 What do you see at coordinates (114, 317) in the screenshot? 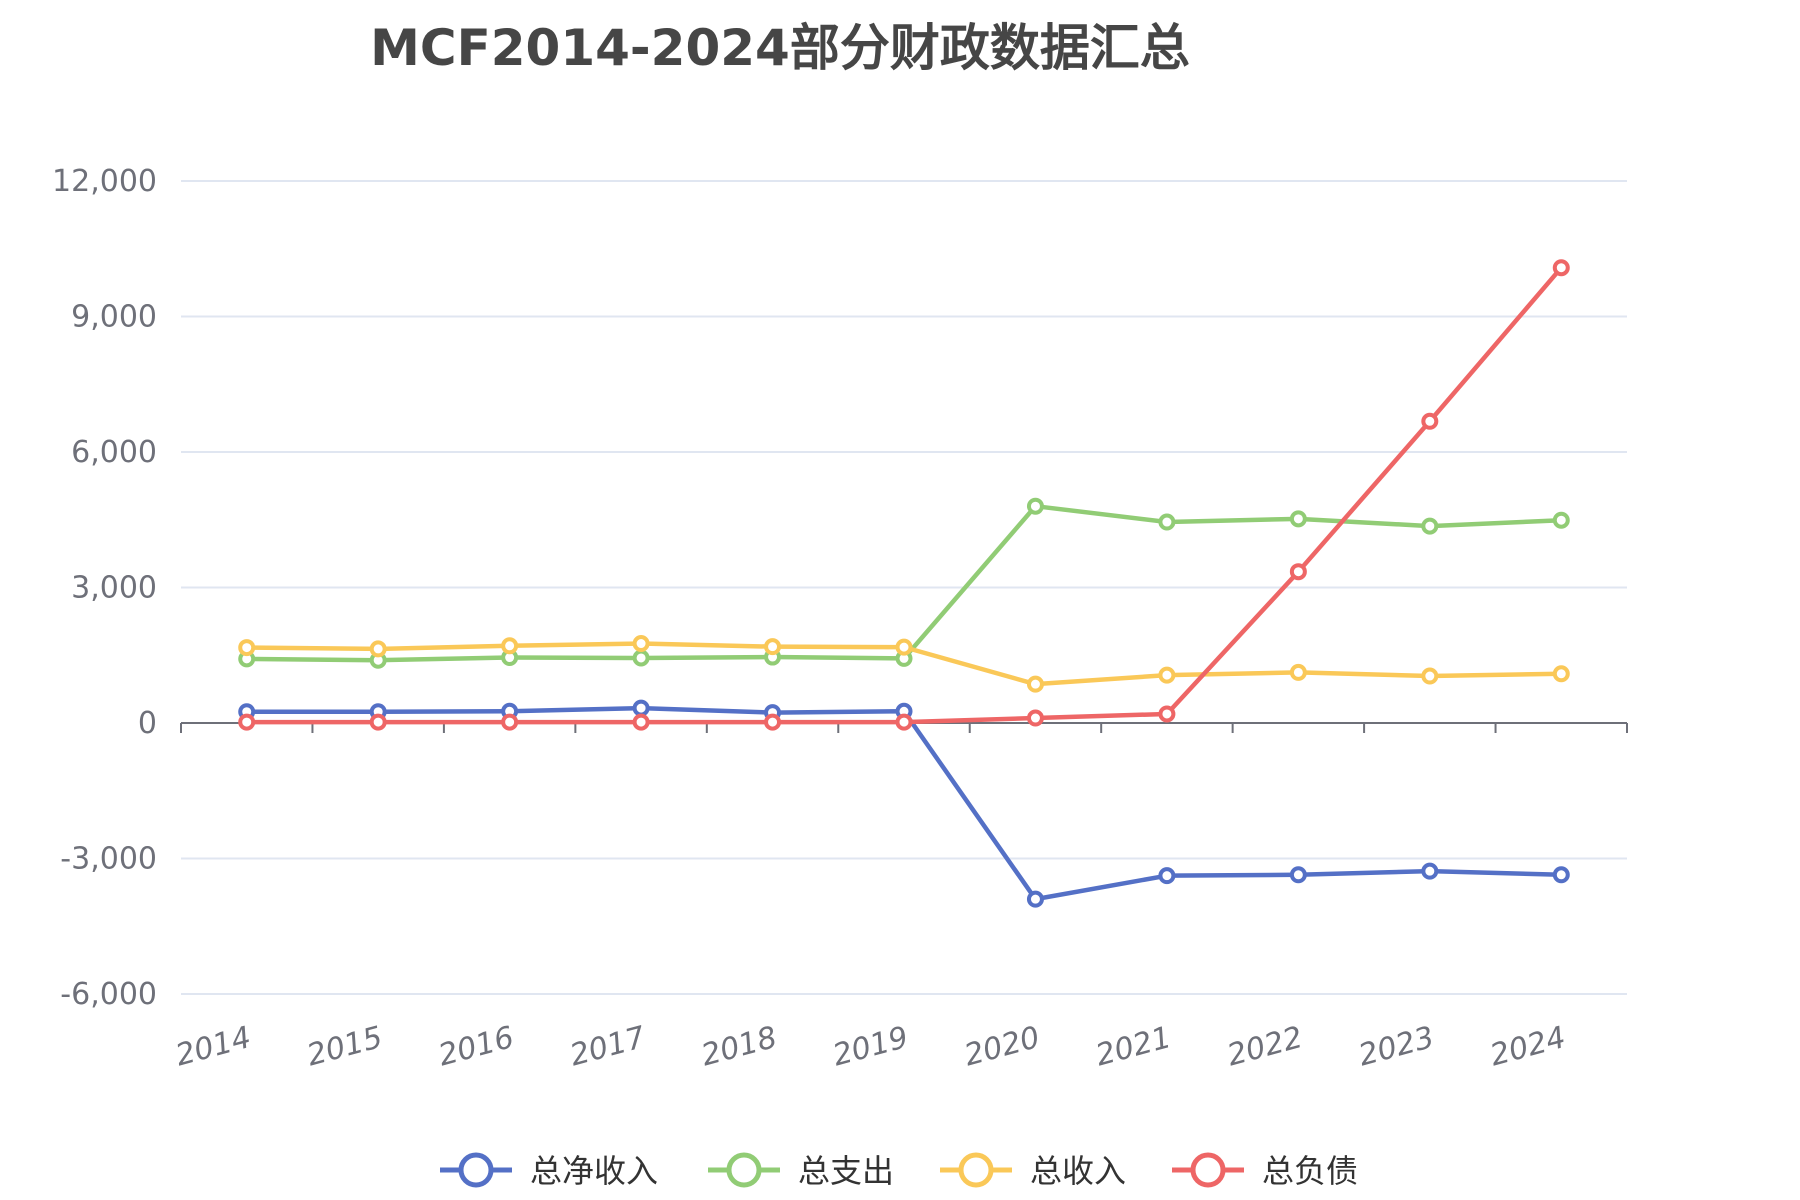
I see `y-tick-label: 9,000` at bounding box center [114, 317].